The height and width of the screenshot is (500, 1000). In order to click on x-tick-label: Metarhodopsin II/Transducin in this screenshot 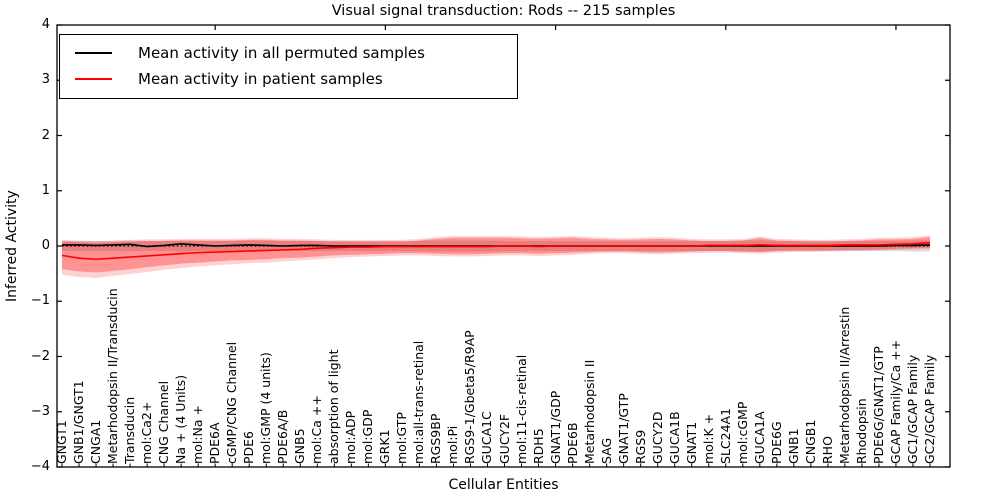, I will do `click(113, 376)`.